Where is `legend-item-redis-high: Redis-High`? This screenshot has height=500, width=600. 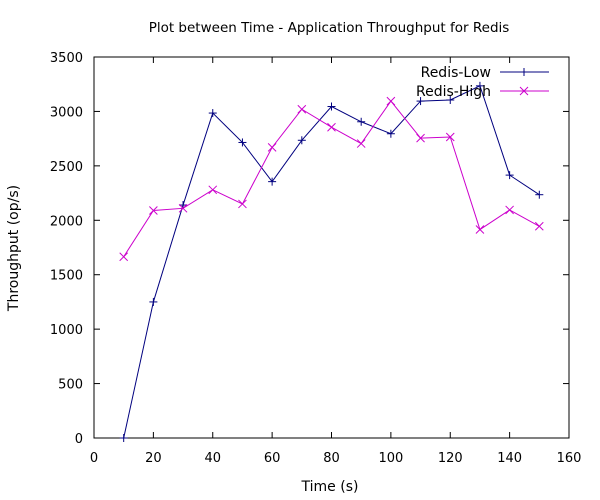 legend-item-redis-high: Redis-High is located at coordinates (482, 92).